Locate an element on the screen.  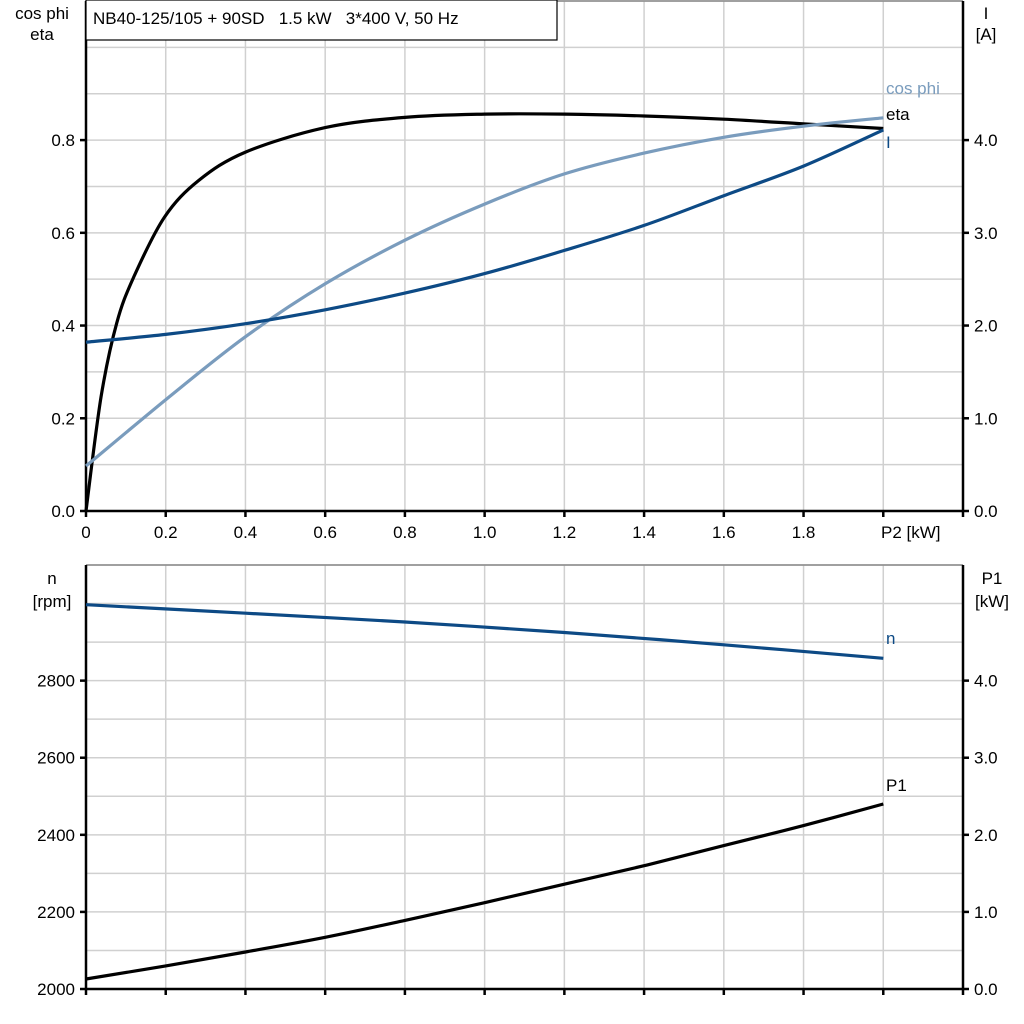
y-tick-label: 0.6 is located at coordinates (63, 233).